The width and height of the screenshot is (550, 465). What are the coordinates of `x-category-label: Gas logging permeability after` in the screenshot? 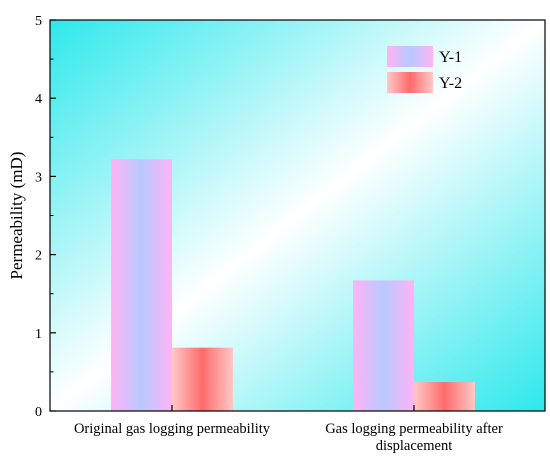 It's located at (414, 429).